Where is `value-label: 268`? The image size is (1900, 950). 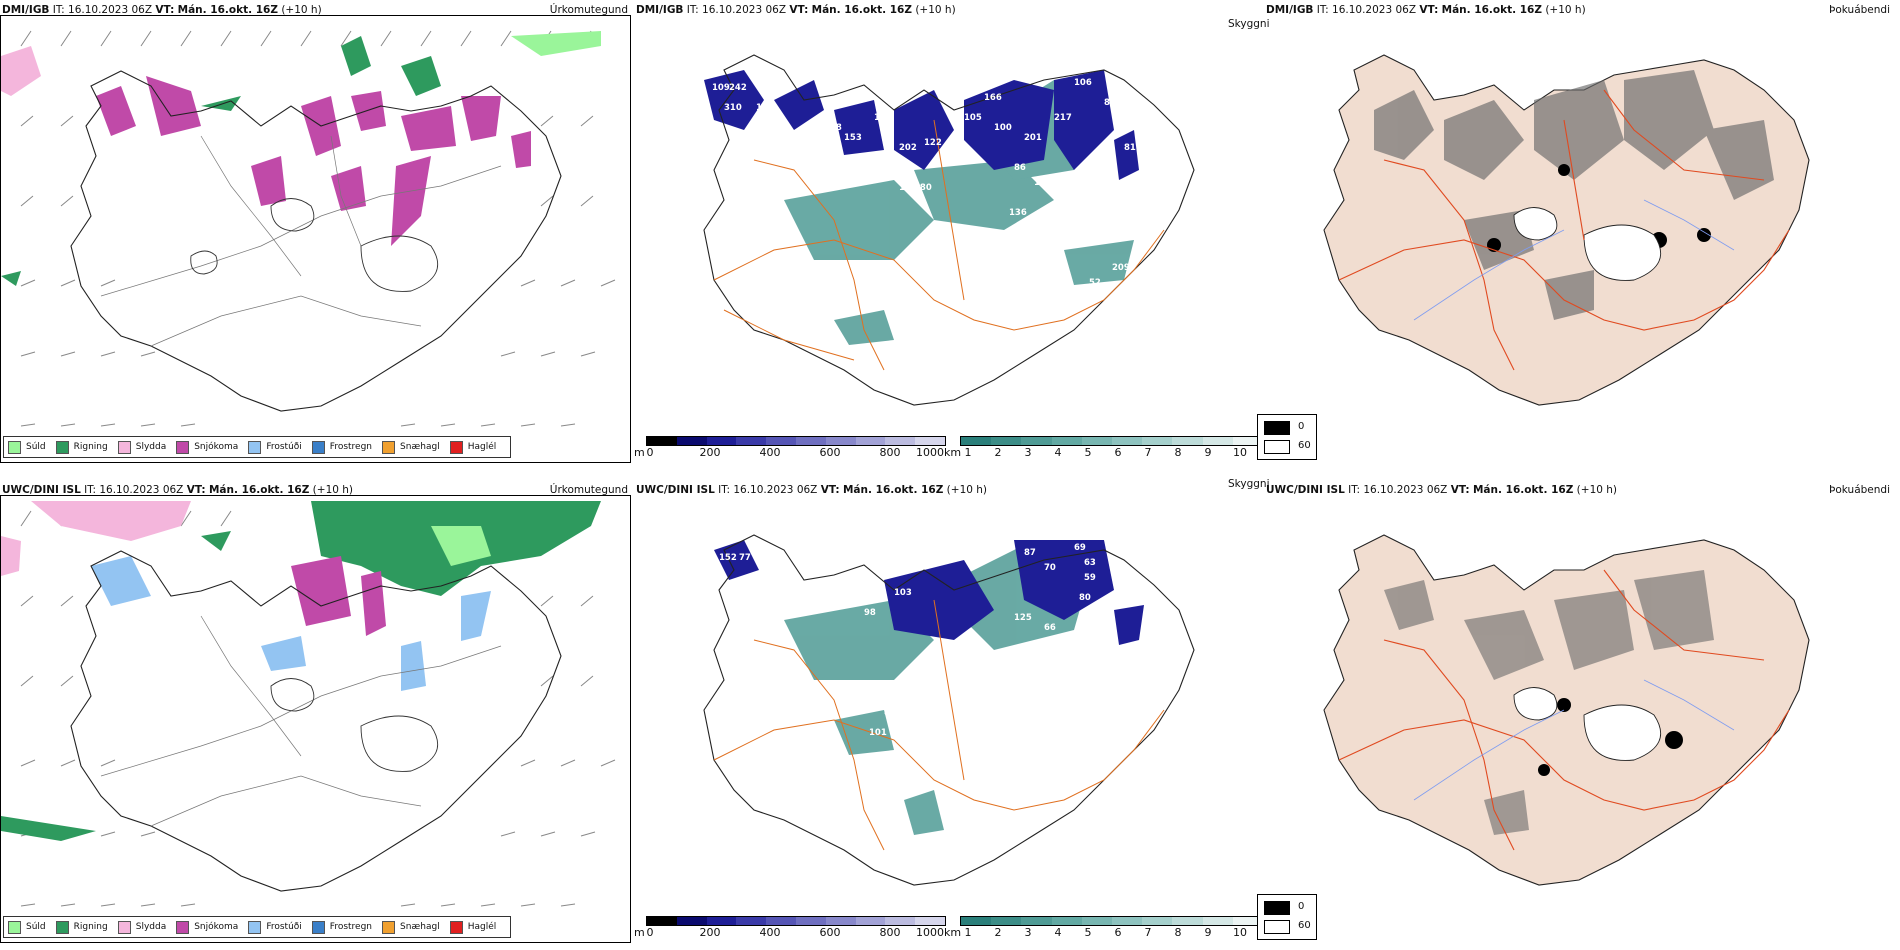 value-label: 268 is located at coordinates (1003, 238).